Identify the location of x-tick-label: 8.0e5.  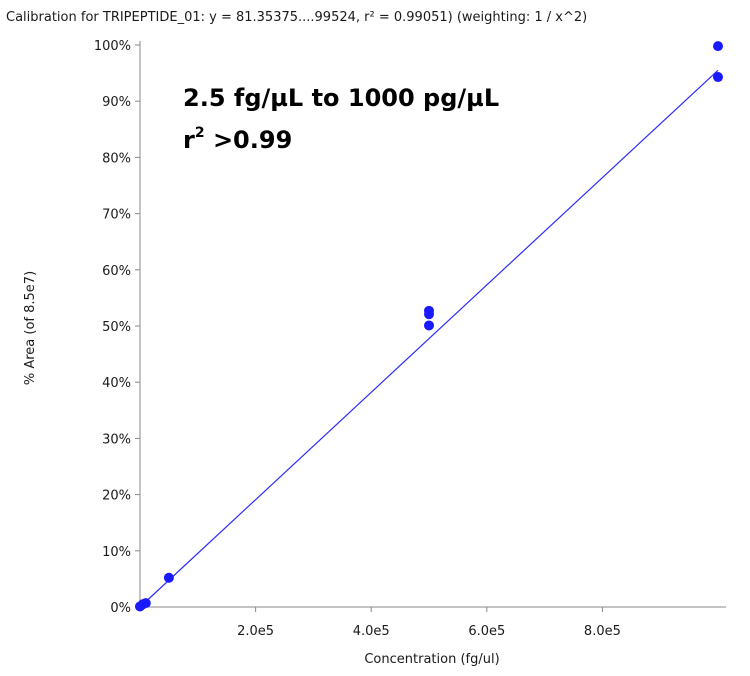
(602, 631).